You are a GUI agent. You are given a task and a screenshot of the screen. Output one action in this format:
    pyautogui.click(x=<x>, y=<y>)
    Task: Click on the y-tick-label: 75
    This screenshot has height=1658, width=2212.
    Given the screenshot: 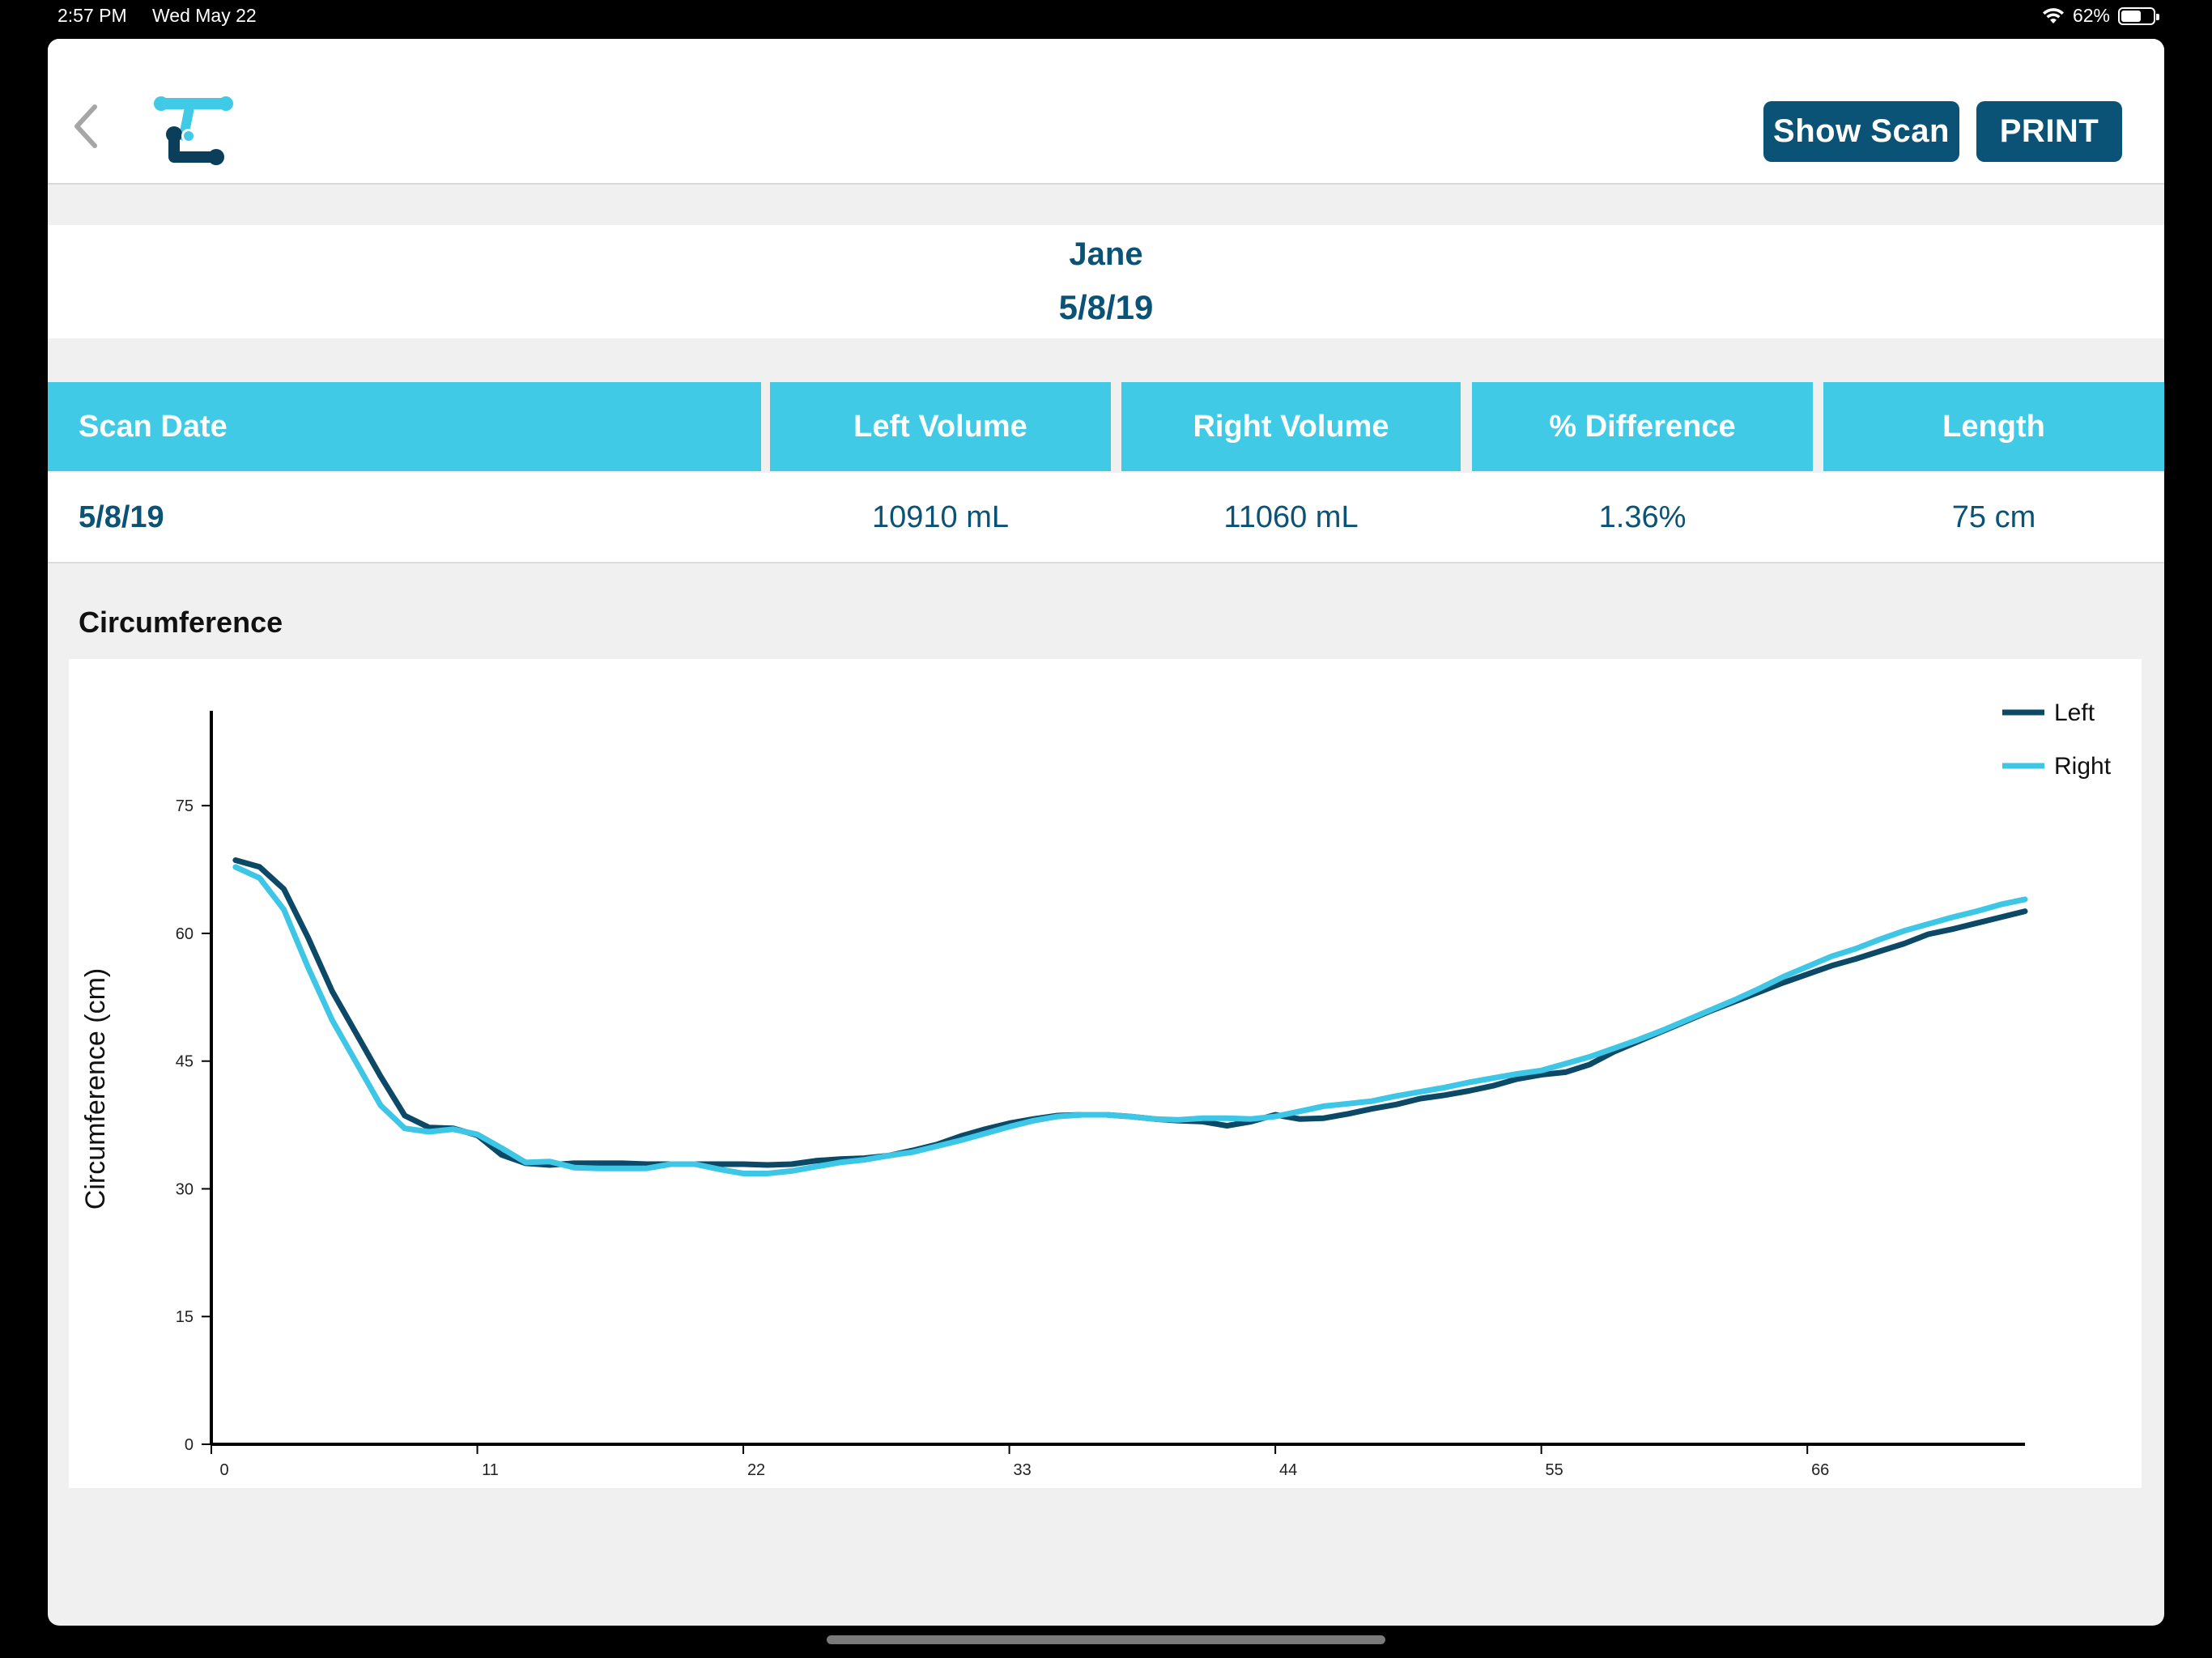 What is the action you would take?
    pyautogui.click(x=185, y=806)
    